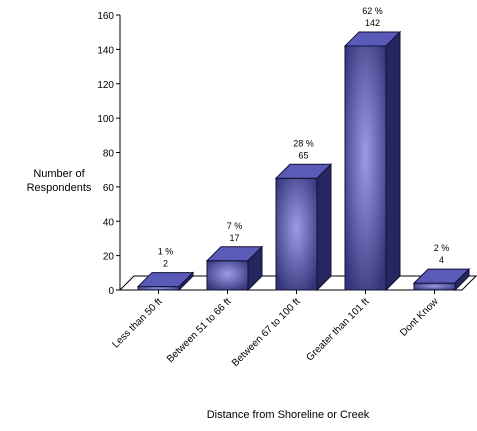  What do you see at coordinates (105, 50) in the screenshot?
I see `y-tick-label: 140` at bounding box center [105, 50].